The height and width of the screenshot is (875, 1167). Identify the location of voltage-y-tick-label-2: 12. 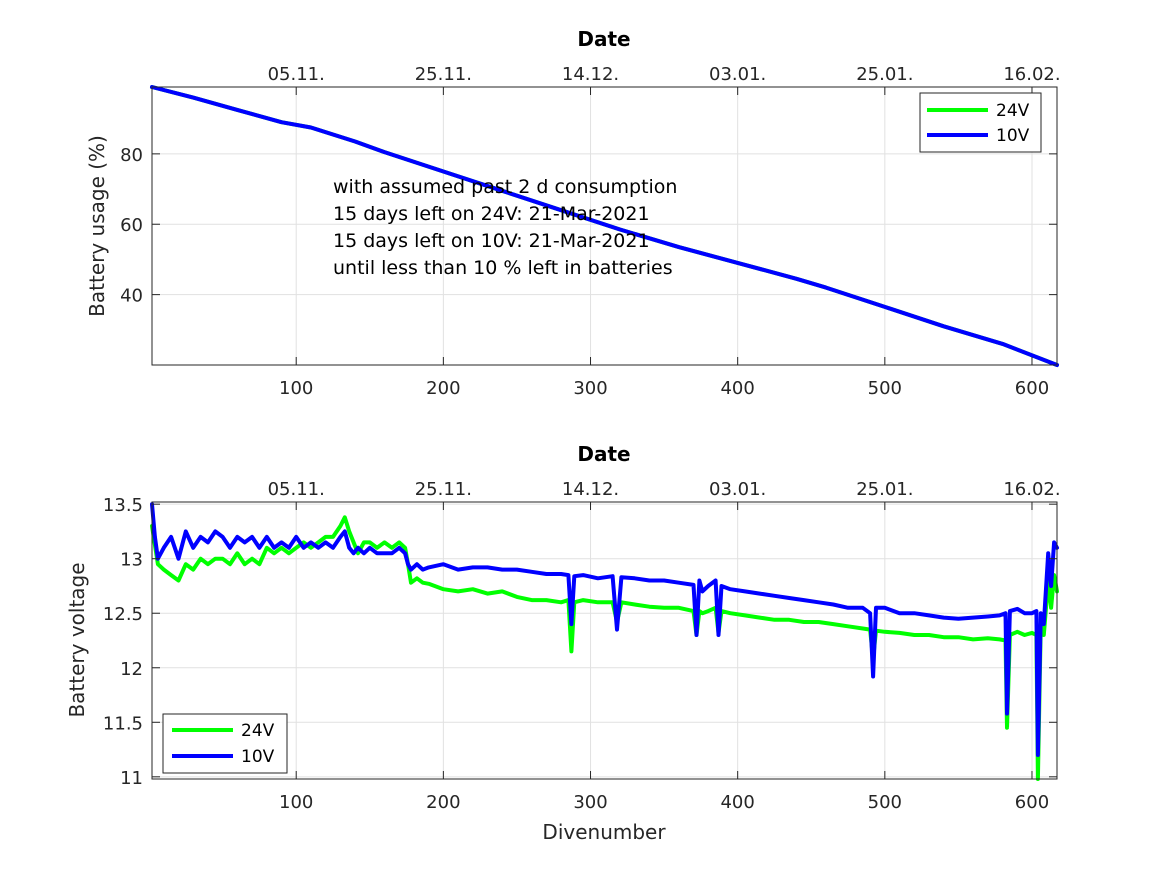
(131, 669).